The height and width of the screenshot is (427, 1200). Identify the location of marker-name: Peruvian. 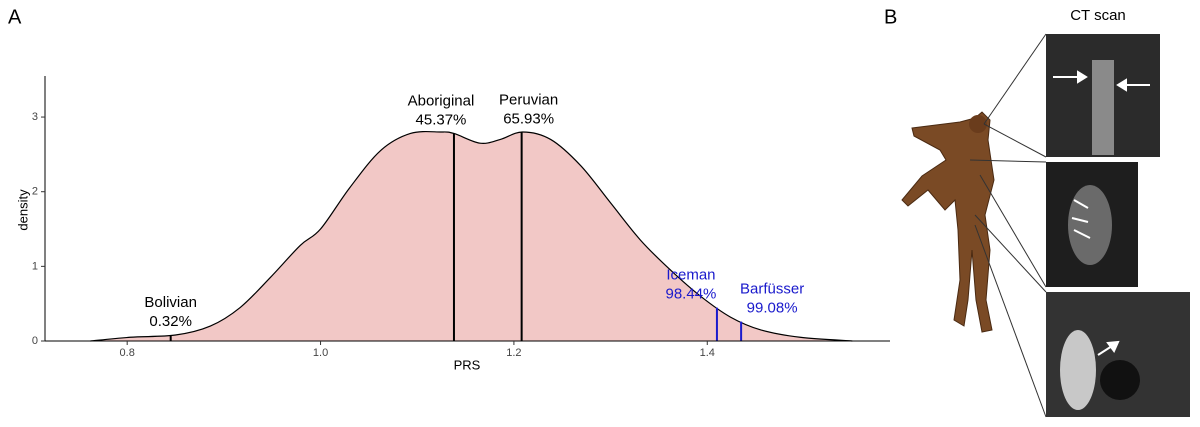
(528, 99).